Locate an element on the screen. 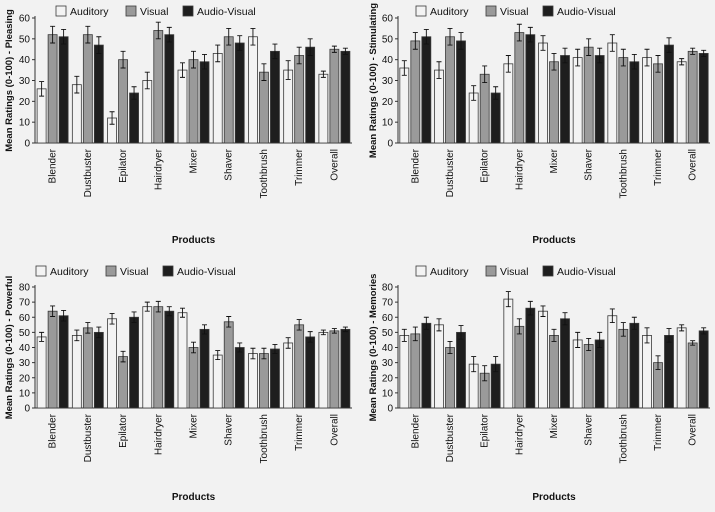  x-tick-label: Overall is located at coordinates (693, 430).